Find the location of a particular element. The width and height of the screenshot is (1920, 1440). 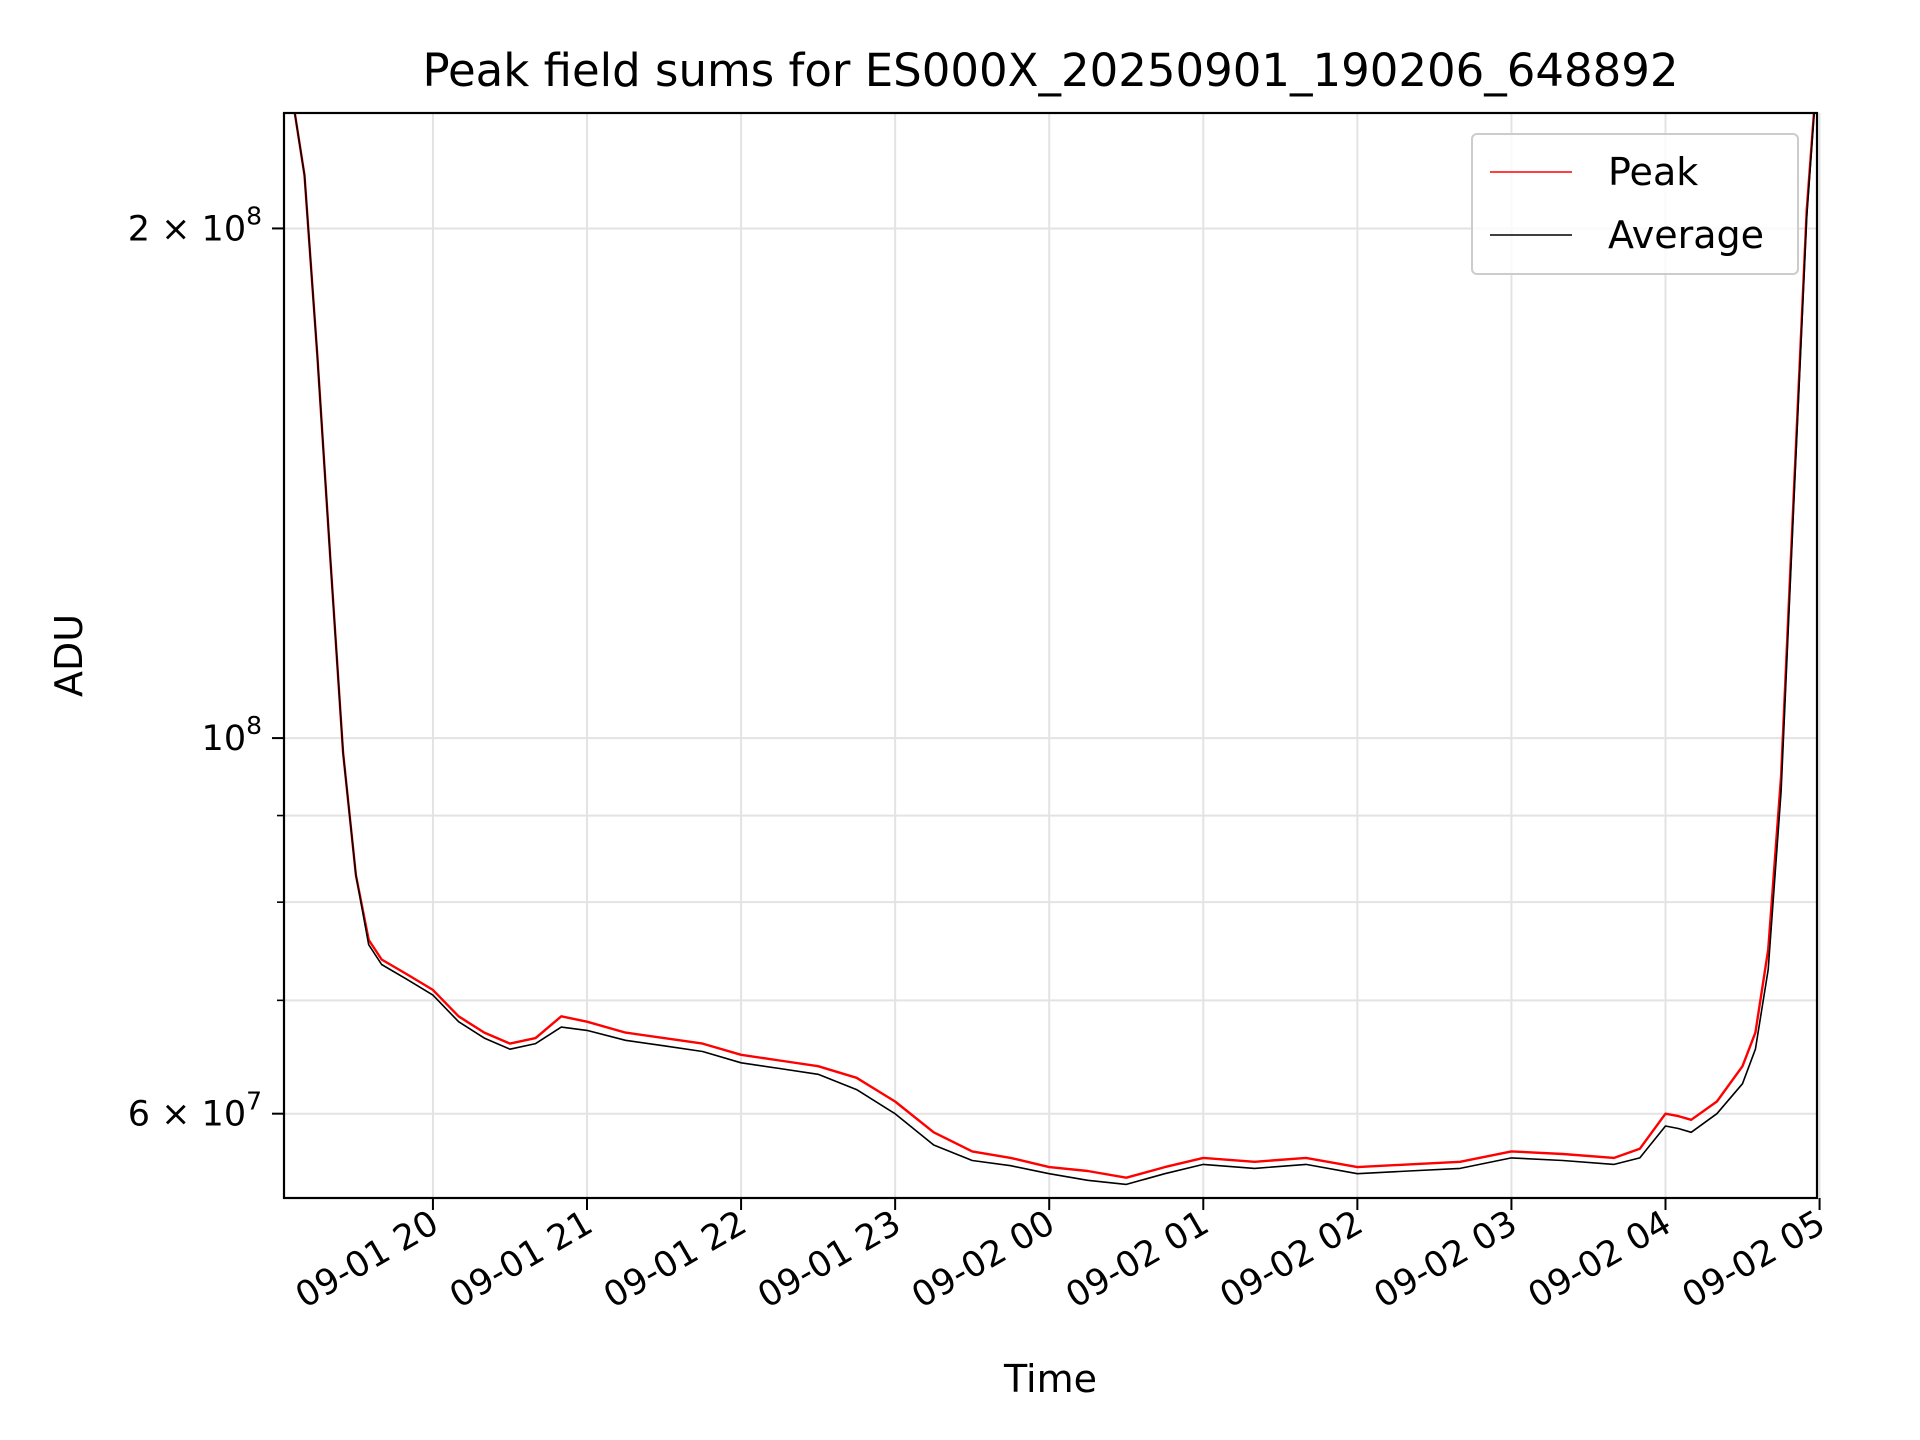

y-tick-label: 6 × 107 is located at coordinates (195, 1111).